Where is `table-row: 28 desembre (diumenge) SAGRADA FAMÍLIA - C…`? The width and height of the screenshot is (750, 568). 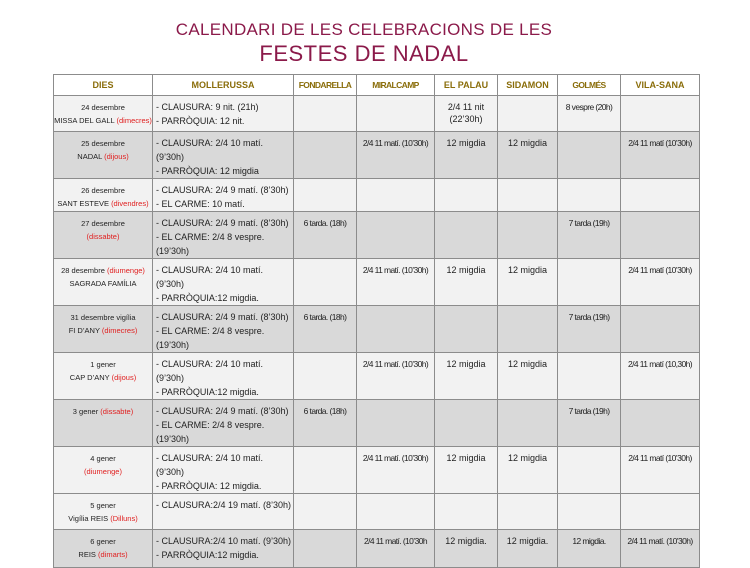
table-row: 28 desembre (diumenge) SAGRADA FAMÍLIA - C… is located at coordinates (376, 282).